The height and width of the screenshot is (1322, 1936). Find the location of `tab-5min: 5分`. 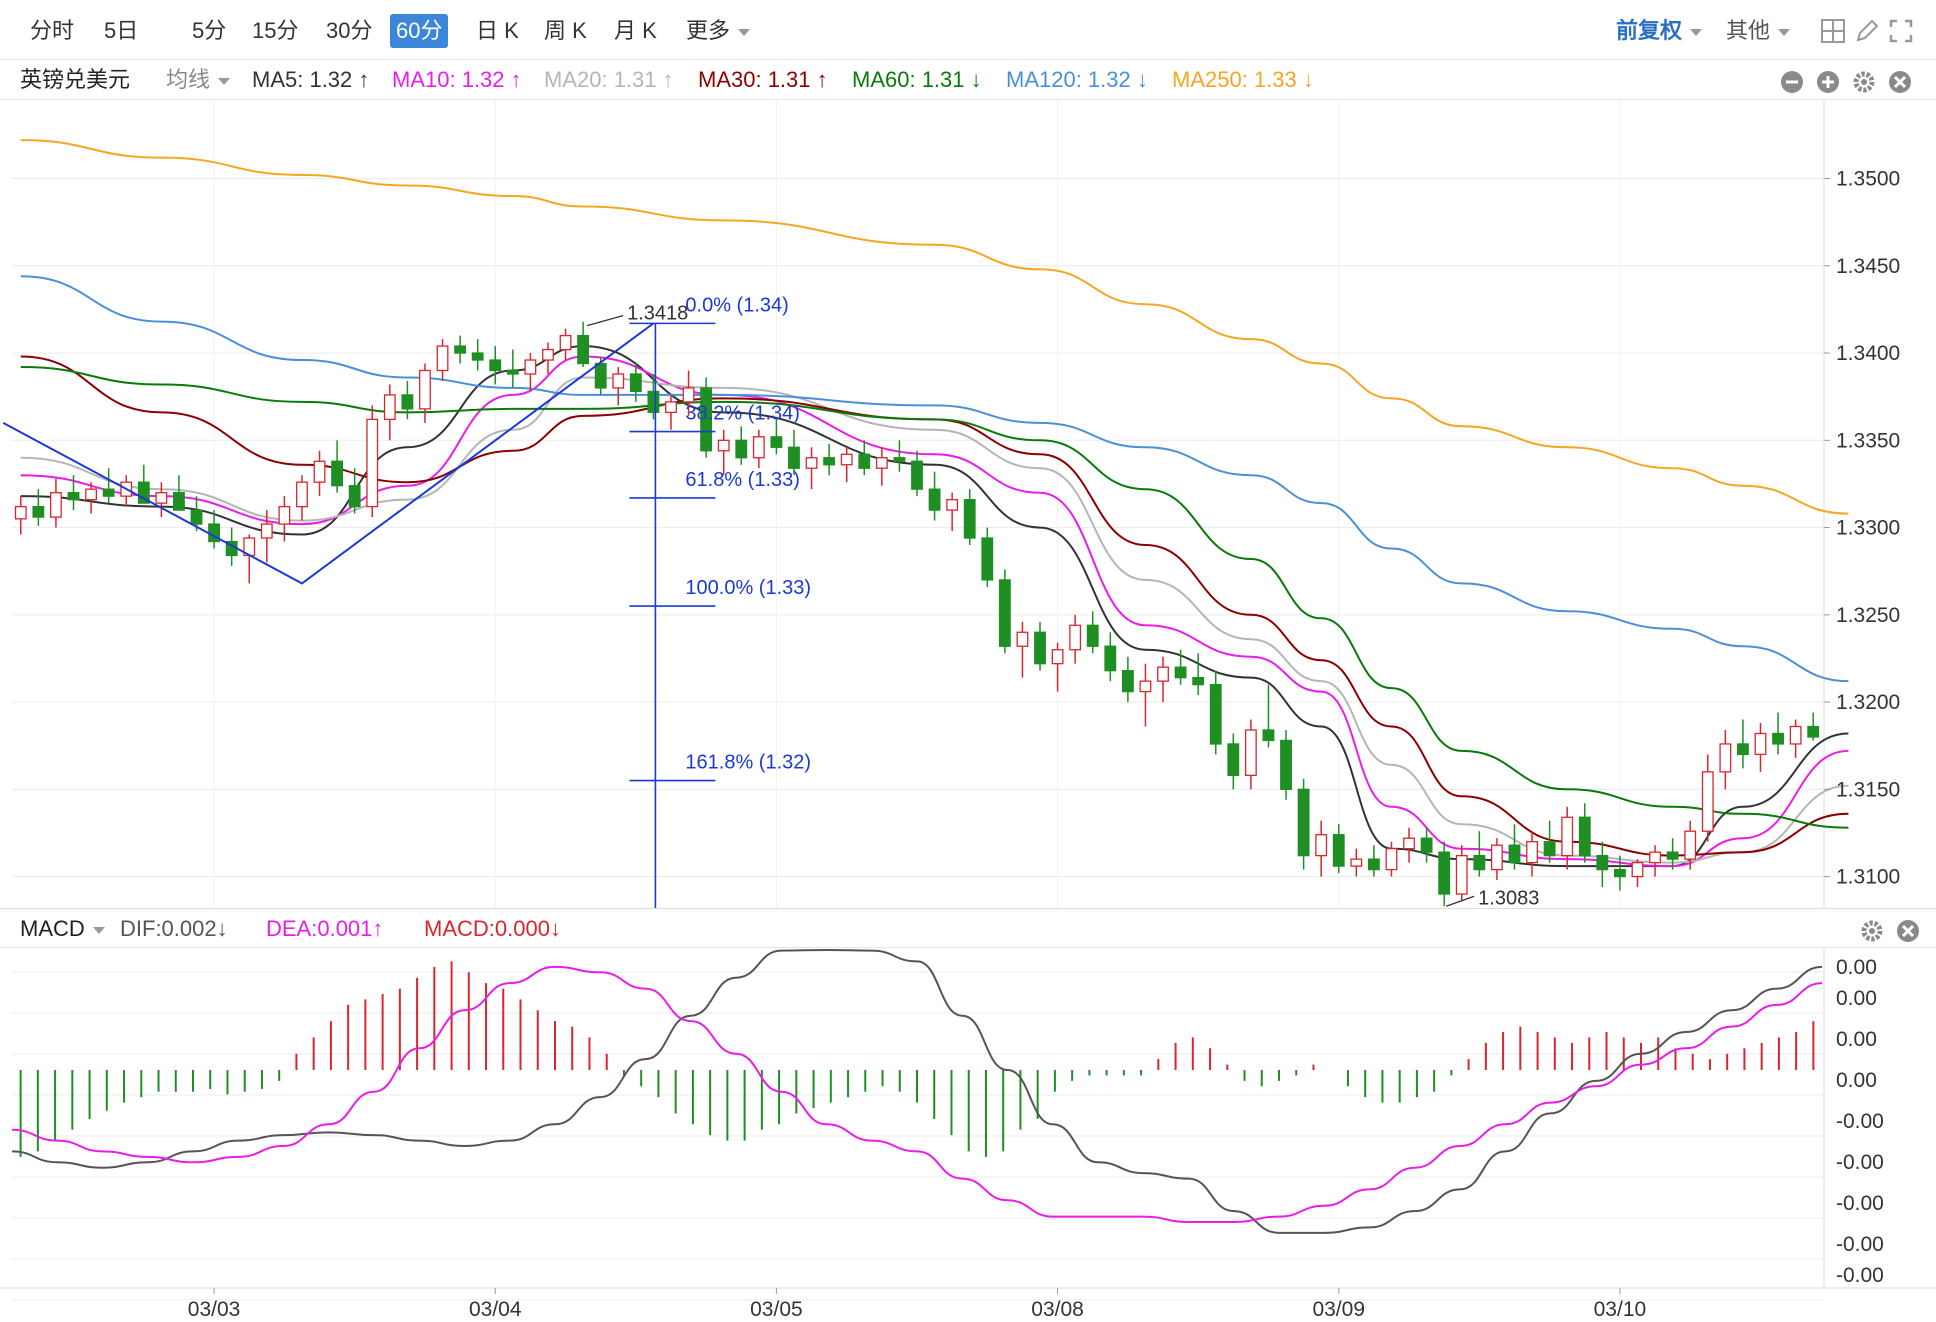

tab-5min: 5分 is located at coordinates (209, 30).